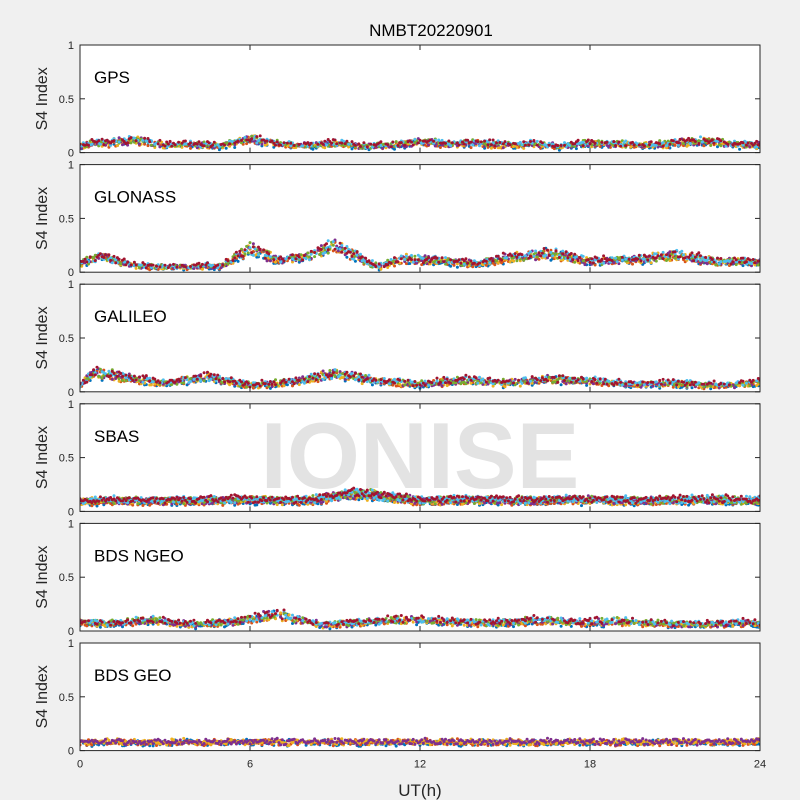  What do you see at coordinates (112, 77) in the screenshot?
I see `panel-label: GPS` at bounding box center [112, 77].